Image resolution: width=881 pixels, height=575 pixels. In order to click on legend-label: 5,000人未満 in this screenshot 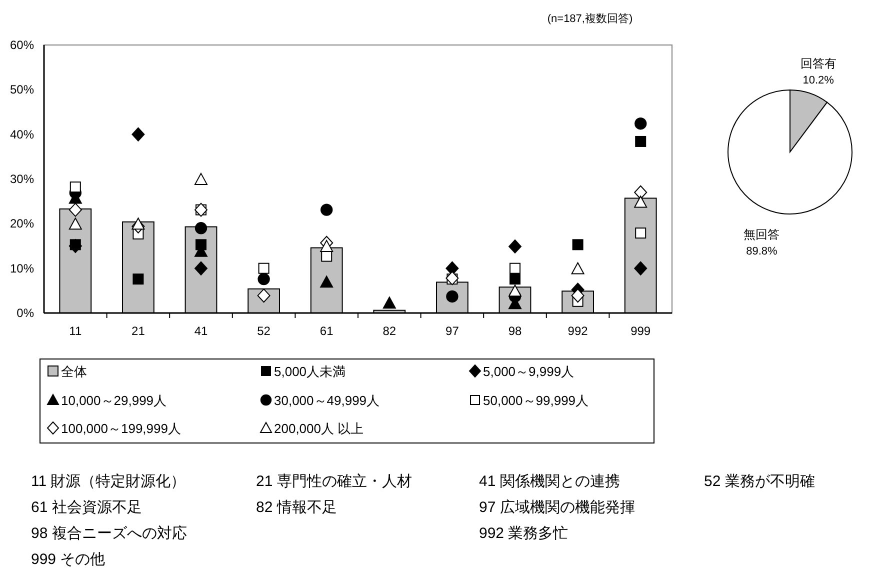, I will do `click(310, 371)`.